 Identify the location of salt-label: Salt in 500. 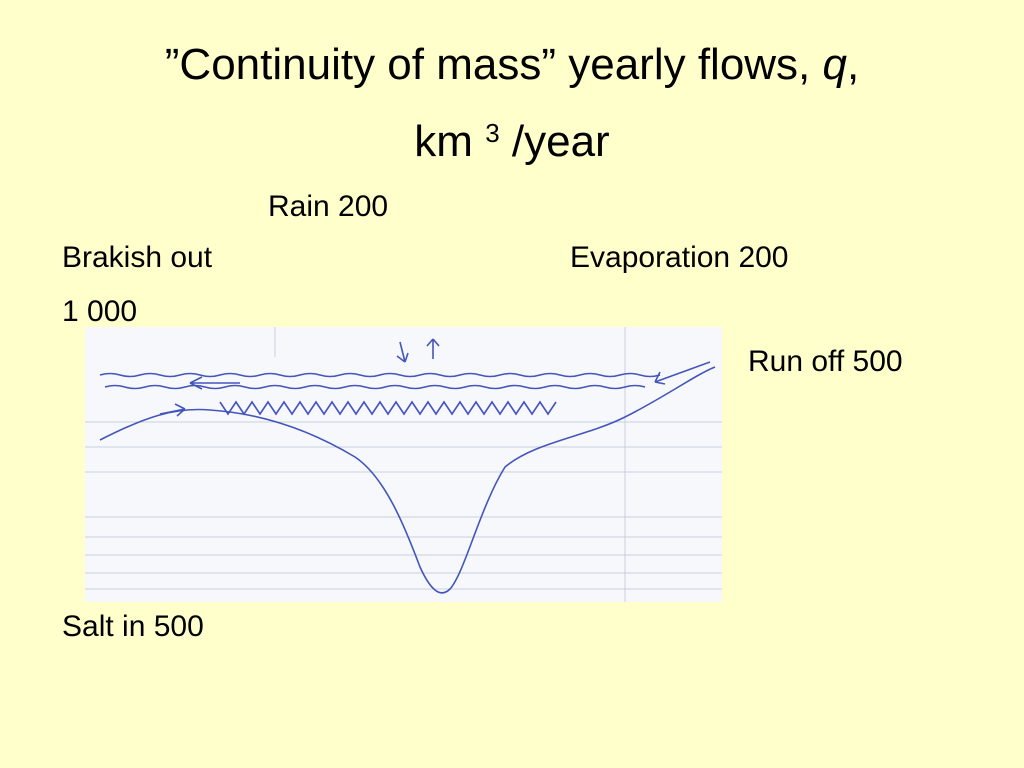
(133, 626).